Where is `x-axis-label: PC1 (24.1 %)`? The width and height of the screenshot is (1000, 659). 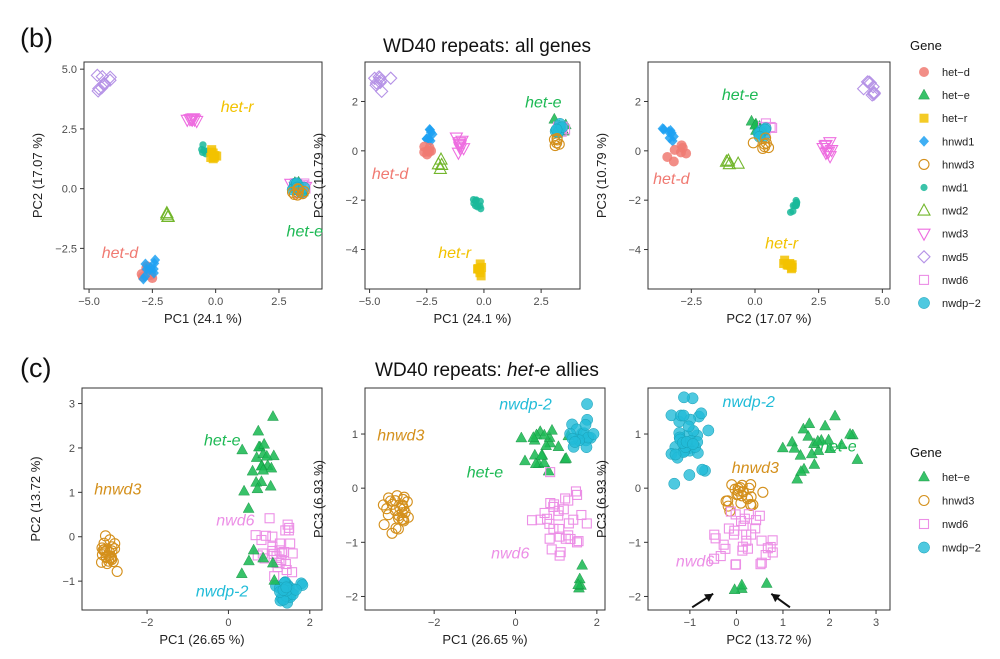 x-axis-label: PC1 (24.1 %) is located at coordinates (203, 318).